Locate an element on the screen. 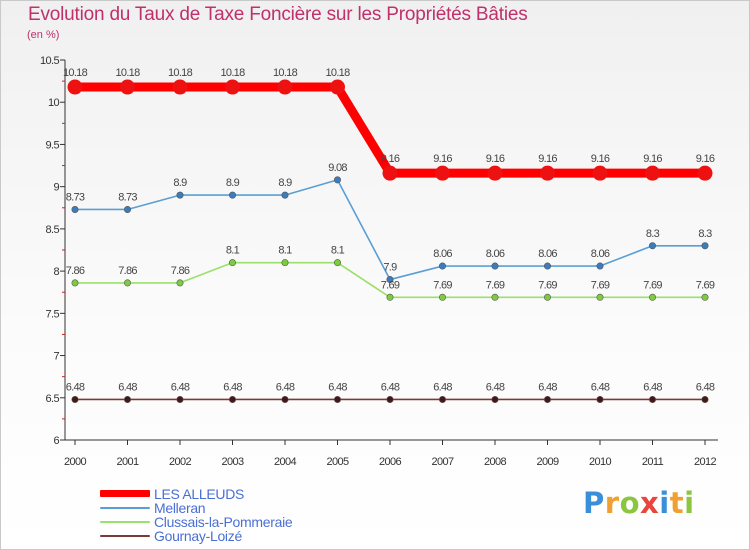 The height and width of the screenshot is (550, 750). legend-label: LES ALLEUDS is located at coordinates (199, 494).